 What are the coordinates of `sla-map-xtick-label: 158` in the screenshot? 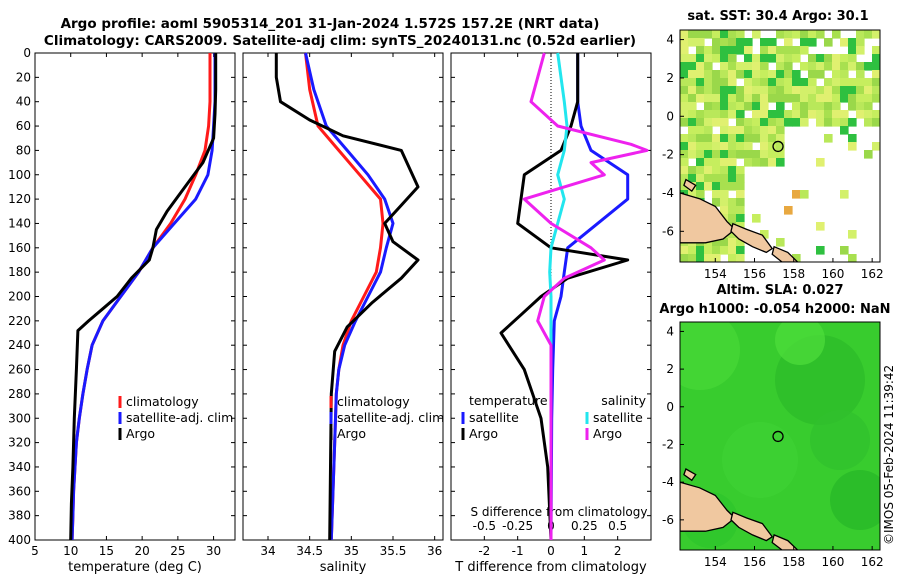 It's located at (793, 562).